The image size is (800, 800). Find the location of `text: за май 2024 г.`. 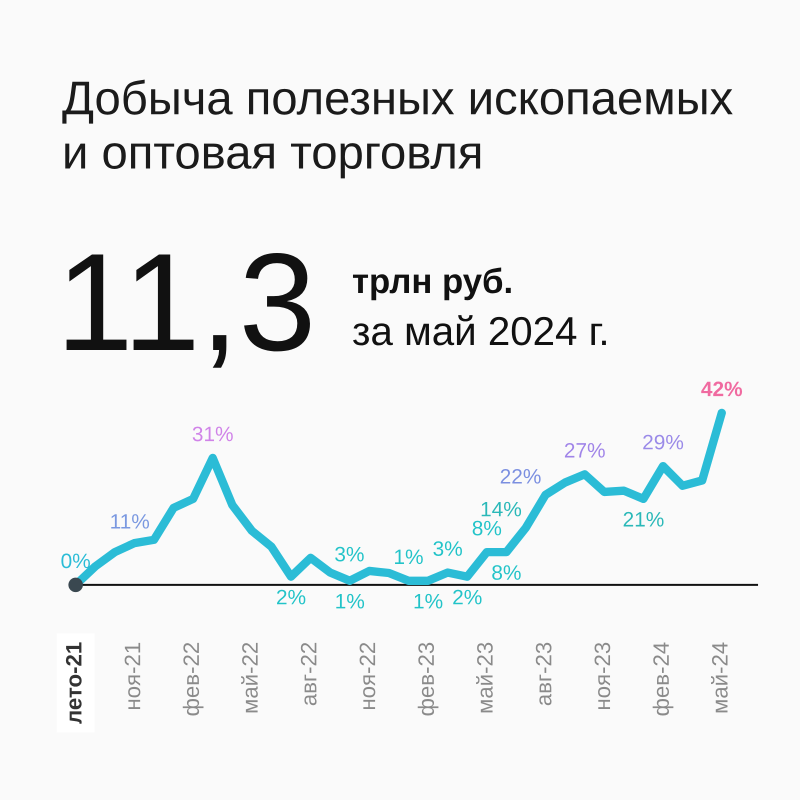

text: за май 2024 г. is located at coordinates (479, 330).